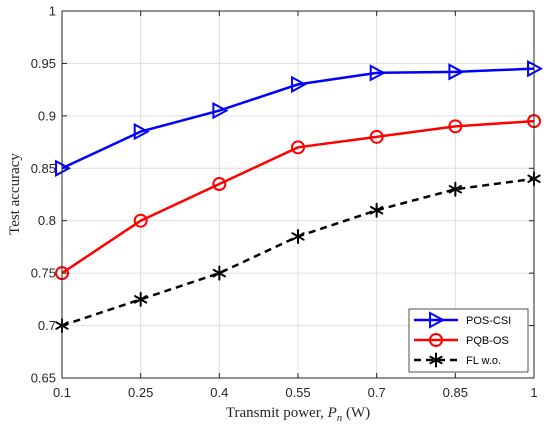 The image size is (550, 438). Describe the element at coordinates (47, 325) in the screenshot. I see `y-tick-label: 0.7` at that location.